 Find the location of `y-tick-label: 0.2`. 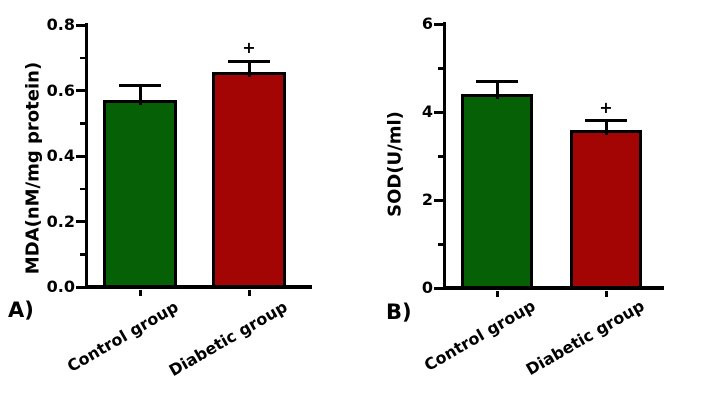

y-tick-label: 0.2 is located at coordinates (60, 221).